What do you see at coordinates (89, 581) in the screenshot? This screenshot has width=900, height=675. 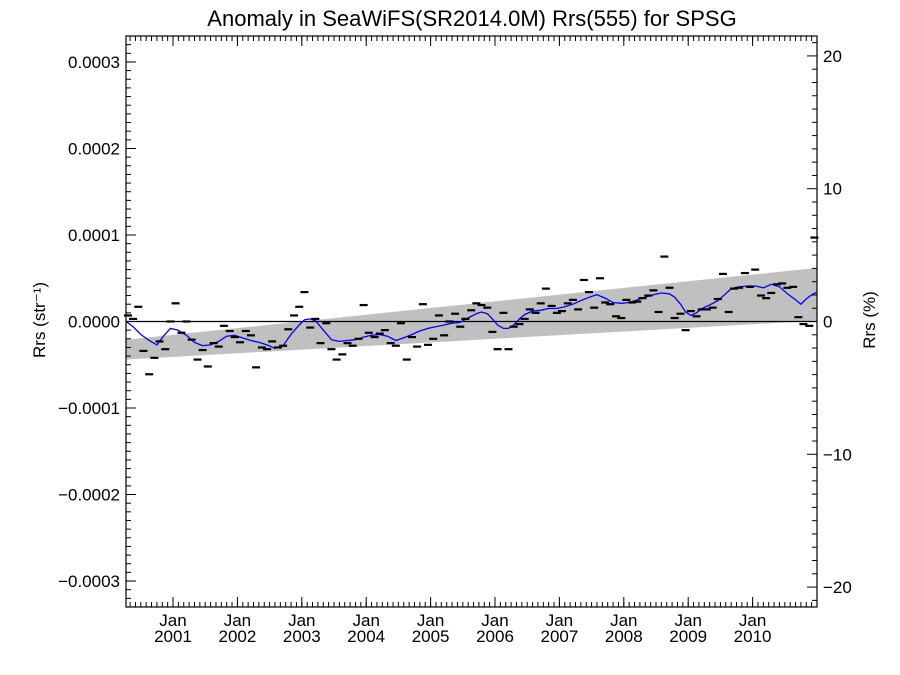 I see `y-tick-label-left: −0.0003` at bounding box center [89, 581].